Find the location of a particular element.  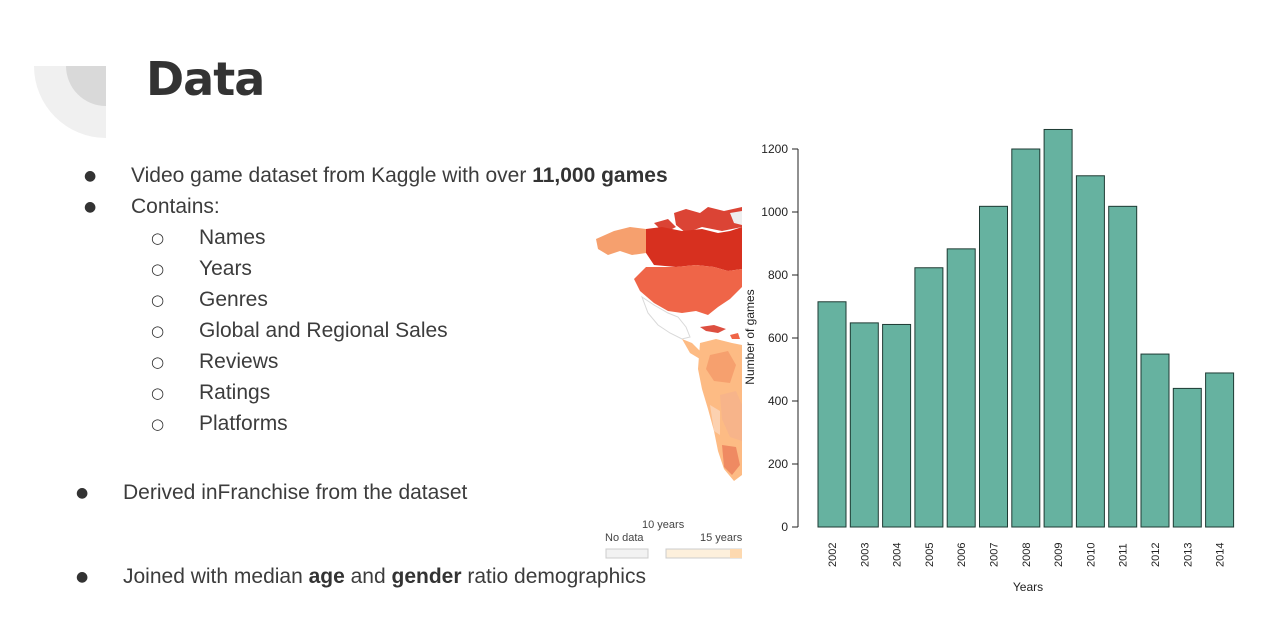

x-tick-label: 2004 is located at coordinates (898, 555).